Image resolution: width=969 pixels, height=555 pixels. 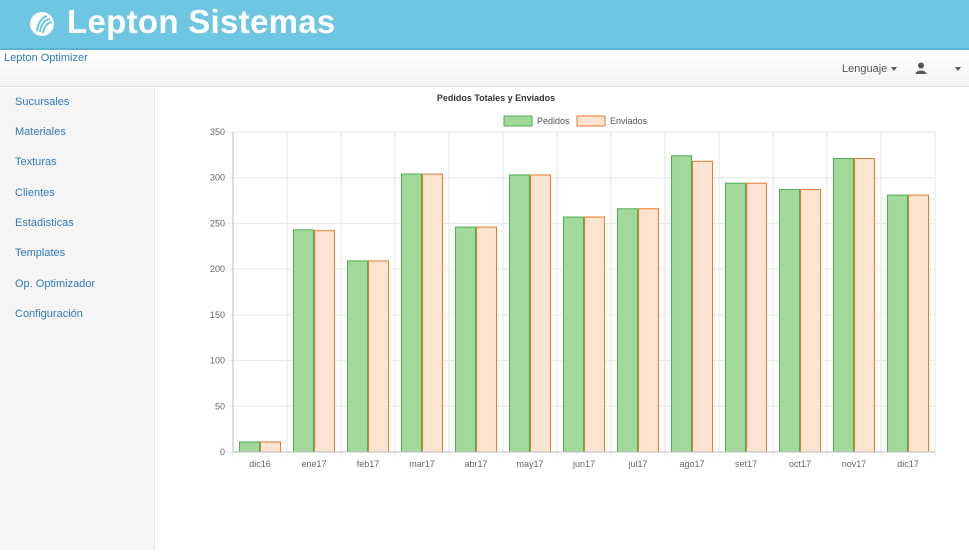 I want to click on lepton-logo-icon, so click(x=42, y=24).